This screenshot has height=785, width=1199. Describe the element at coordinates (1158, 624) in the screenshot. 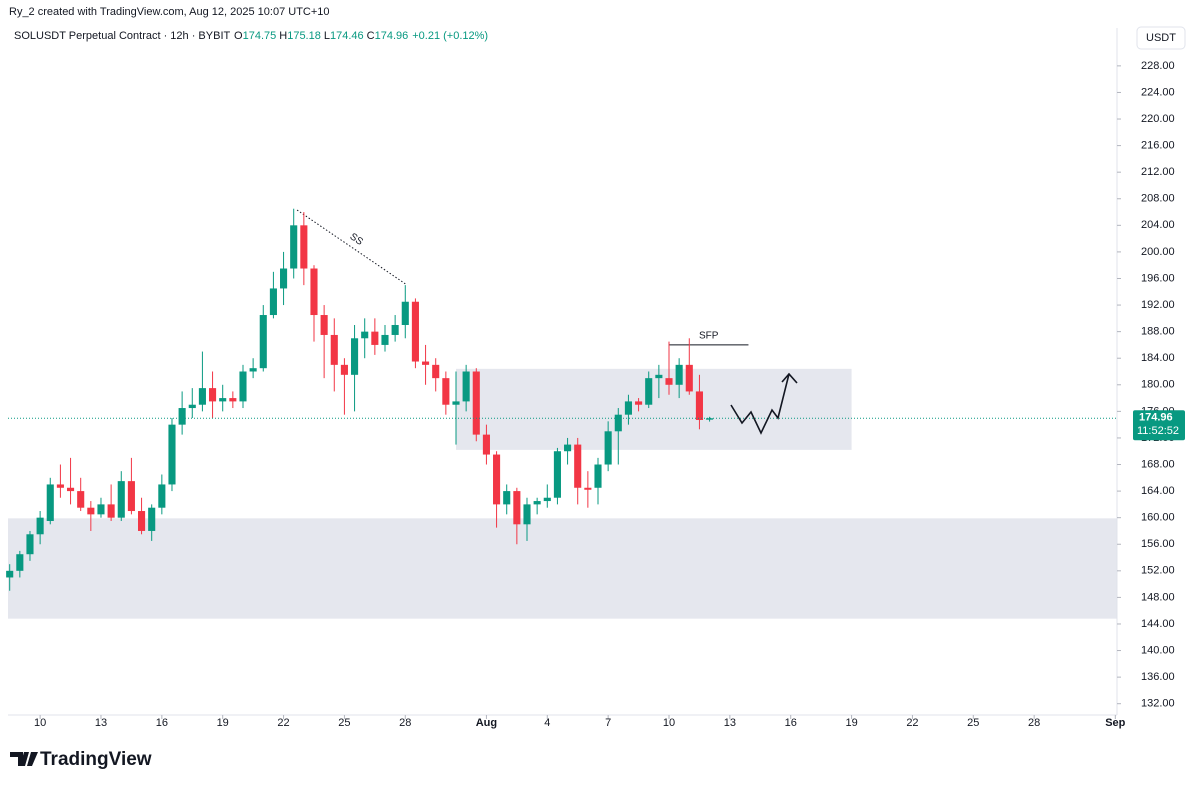

I see `y-tick-label: 144.00` at that location.